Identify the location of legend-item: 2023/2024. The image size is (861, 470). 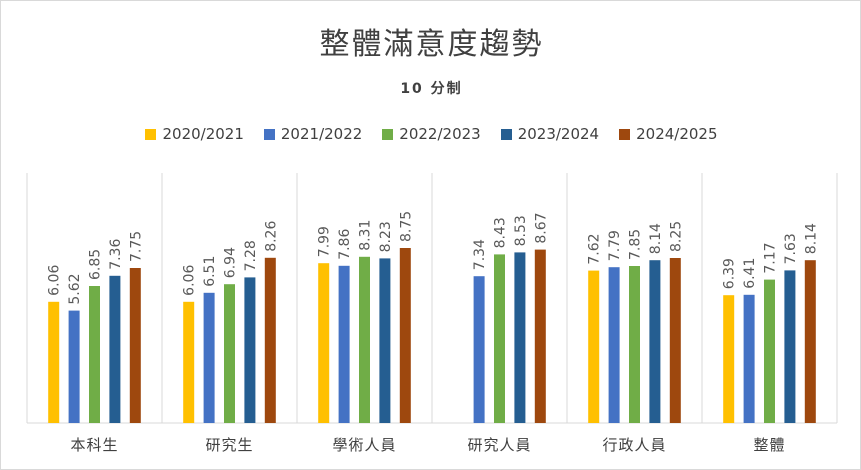
(550, 134).